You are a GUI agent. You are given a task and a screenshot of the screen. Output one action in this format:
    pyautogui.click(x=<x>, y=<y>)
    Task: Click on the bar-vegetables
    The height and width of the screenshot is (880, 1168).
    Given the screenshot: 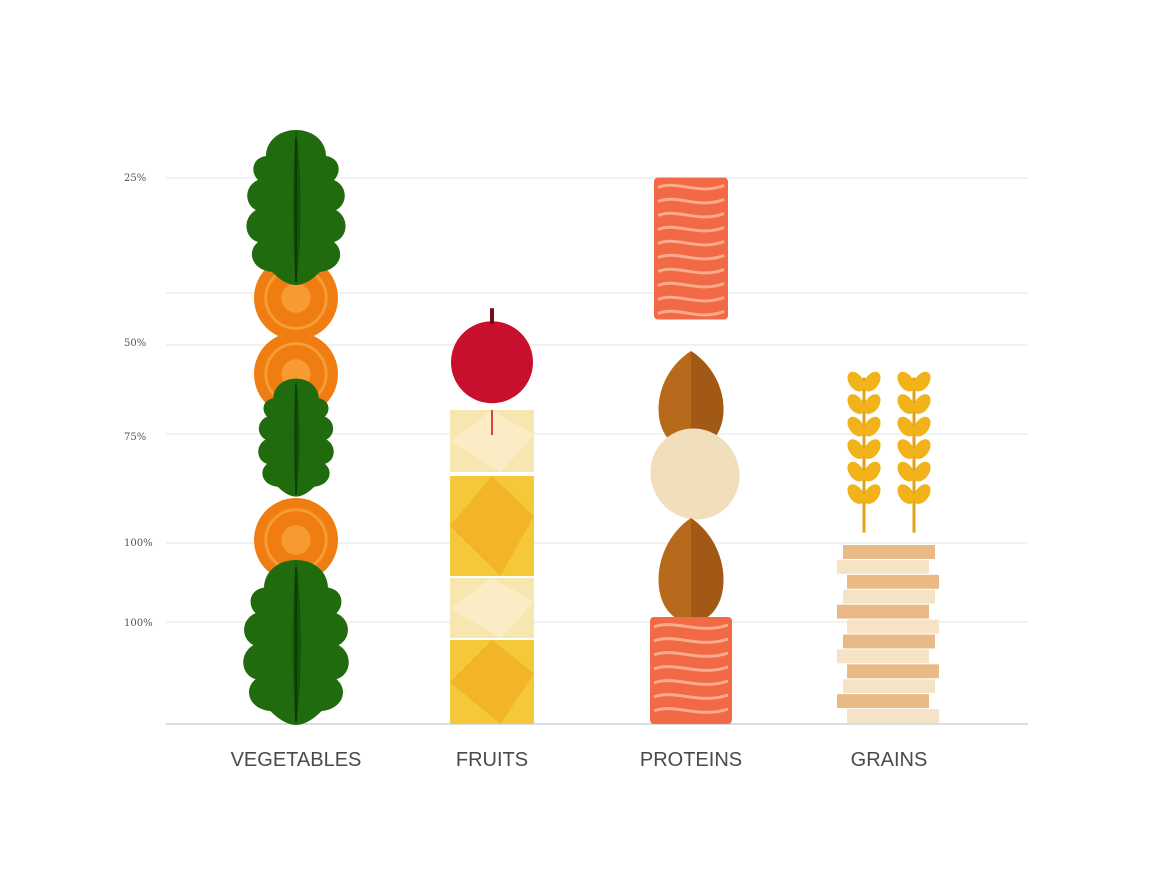 What is the action you would take?
    pyautogui.click(x=296, y=427)
    